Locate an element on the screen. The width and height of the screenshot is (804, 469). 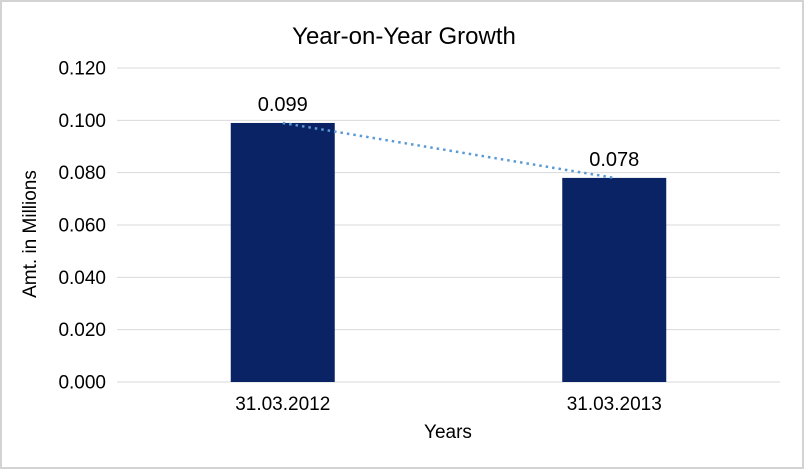
chart-title: Year-on-Year Growth is located at coordinates (404, 36).